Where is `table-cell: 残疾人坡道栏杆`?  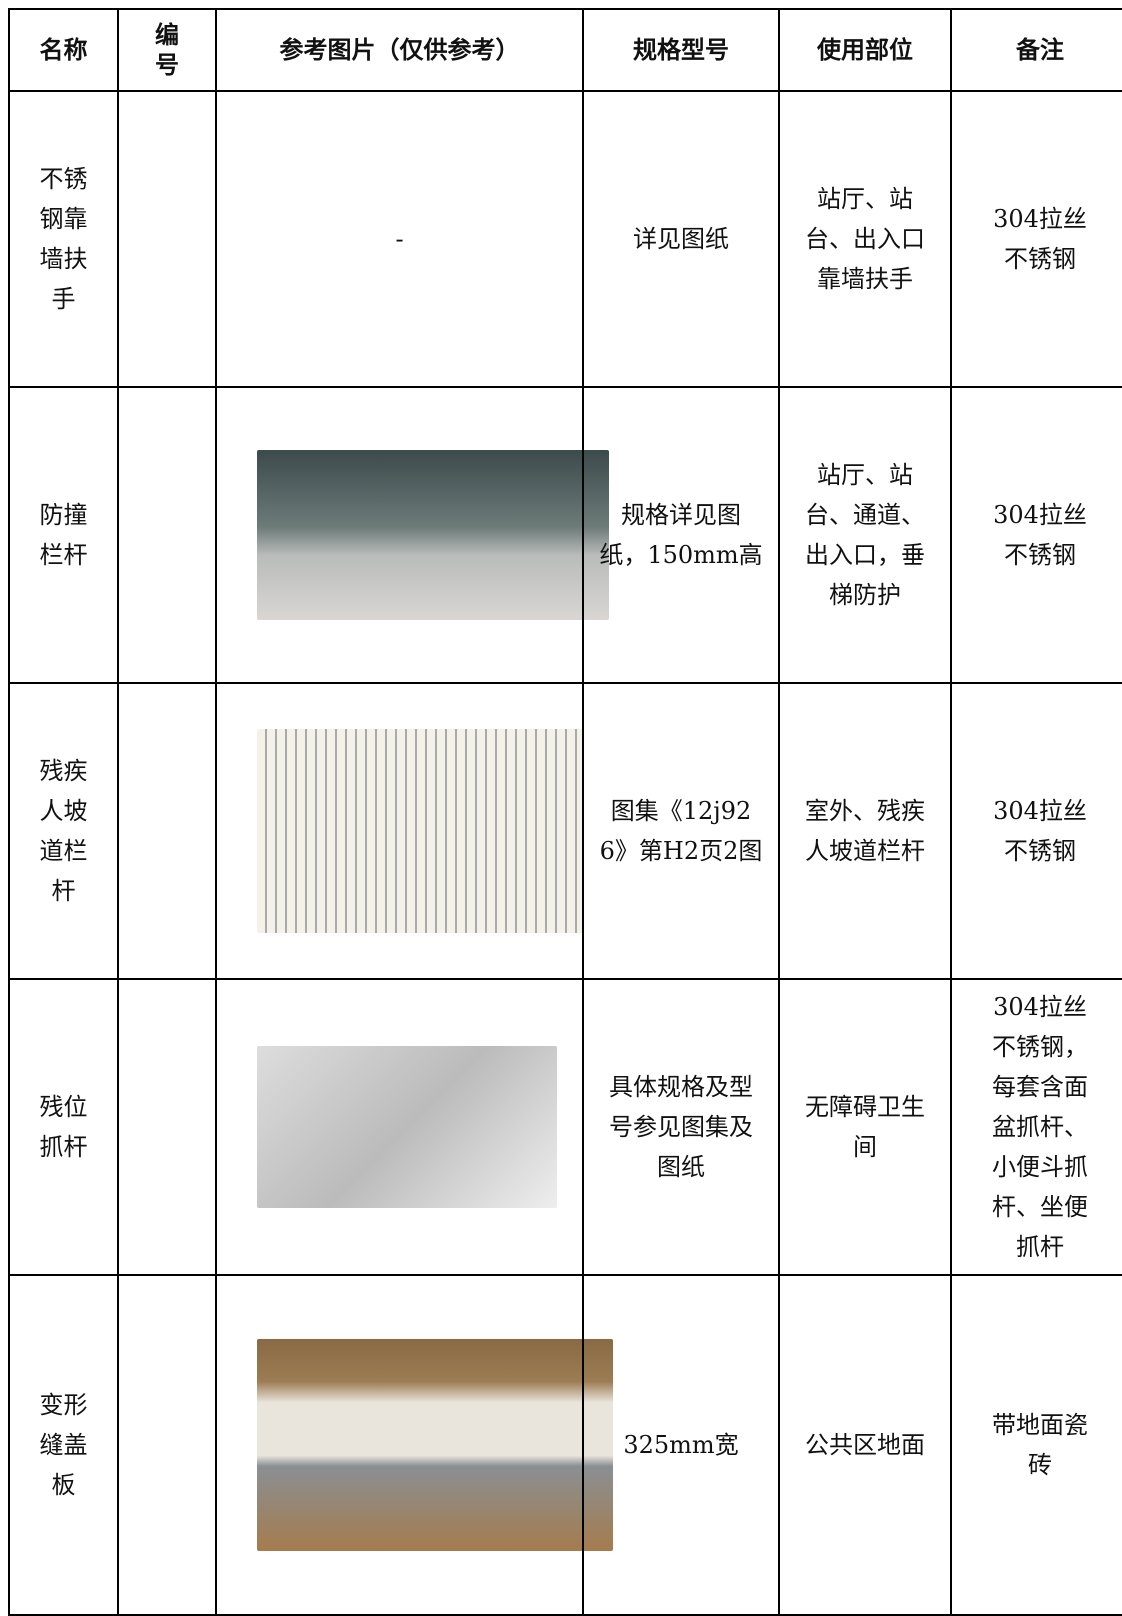
table-cell: 残疾人坡道栏杆 is located at coordinates (63, 831).